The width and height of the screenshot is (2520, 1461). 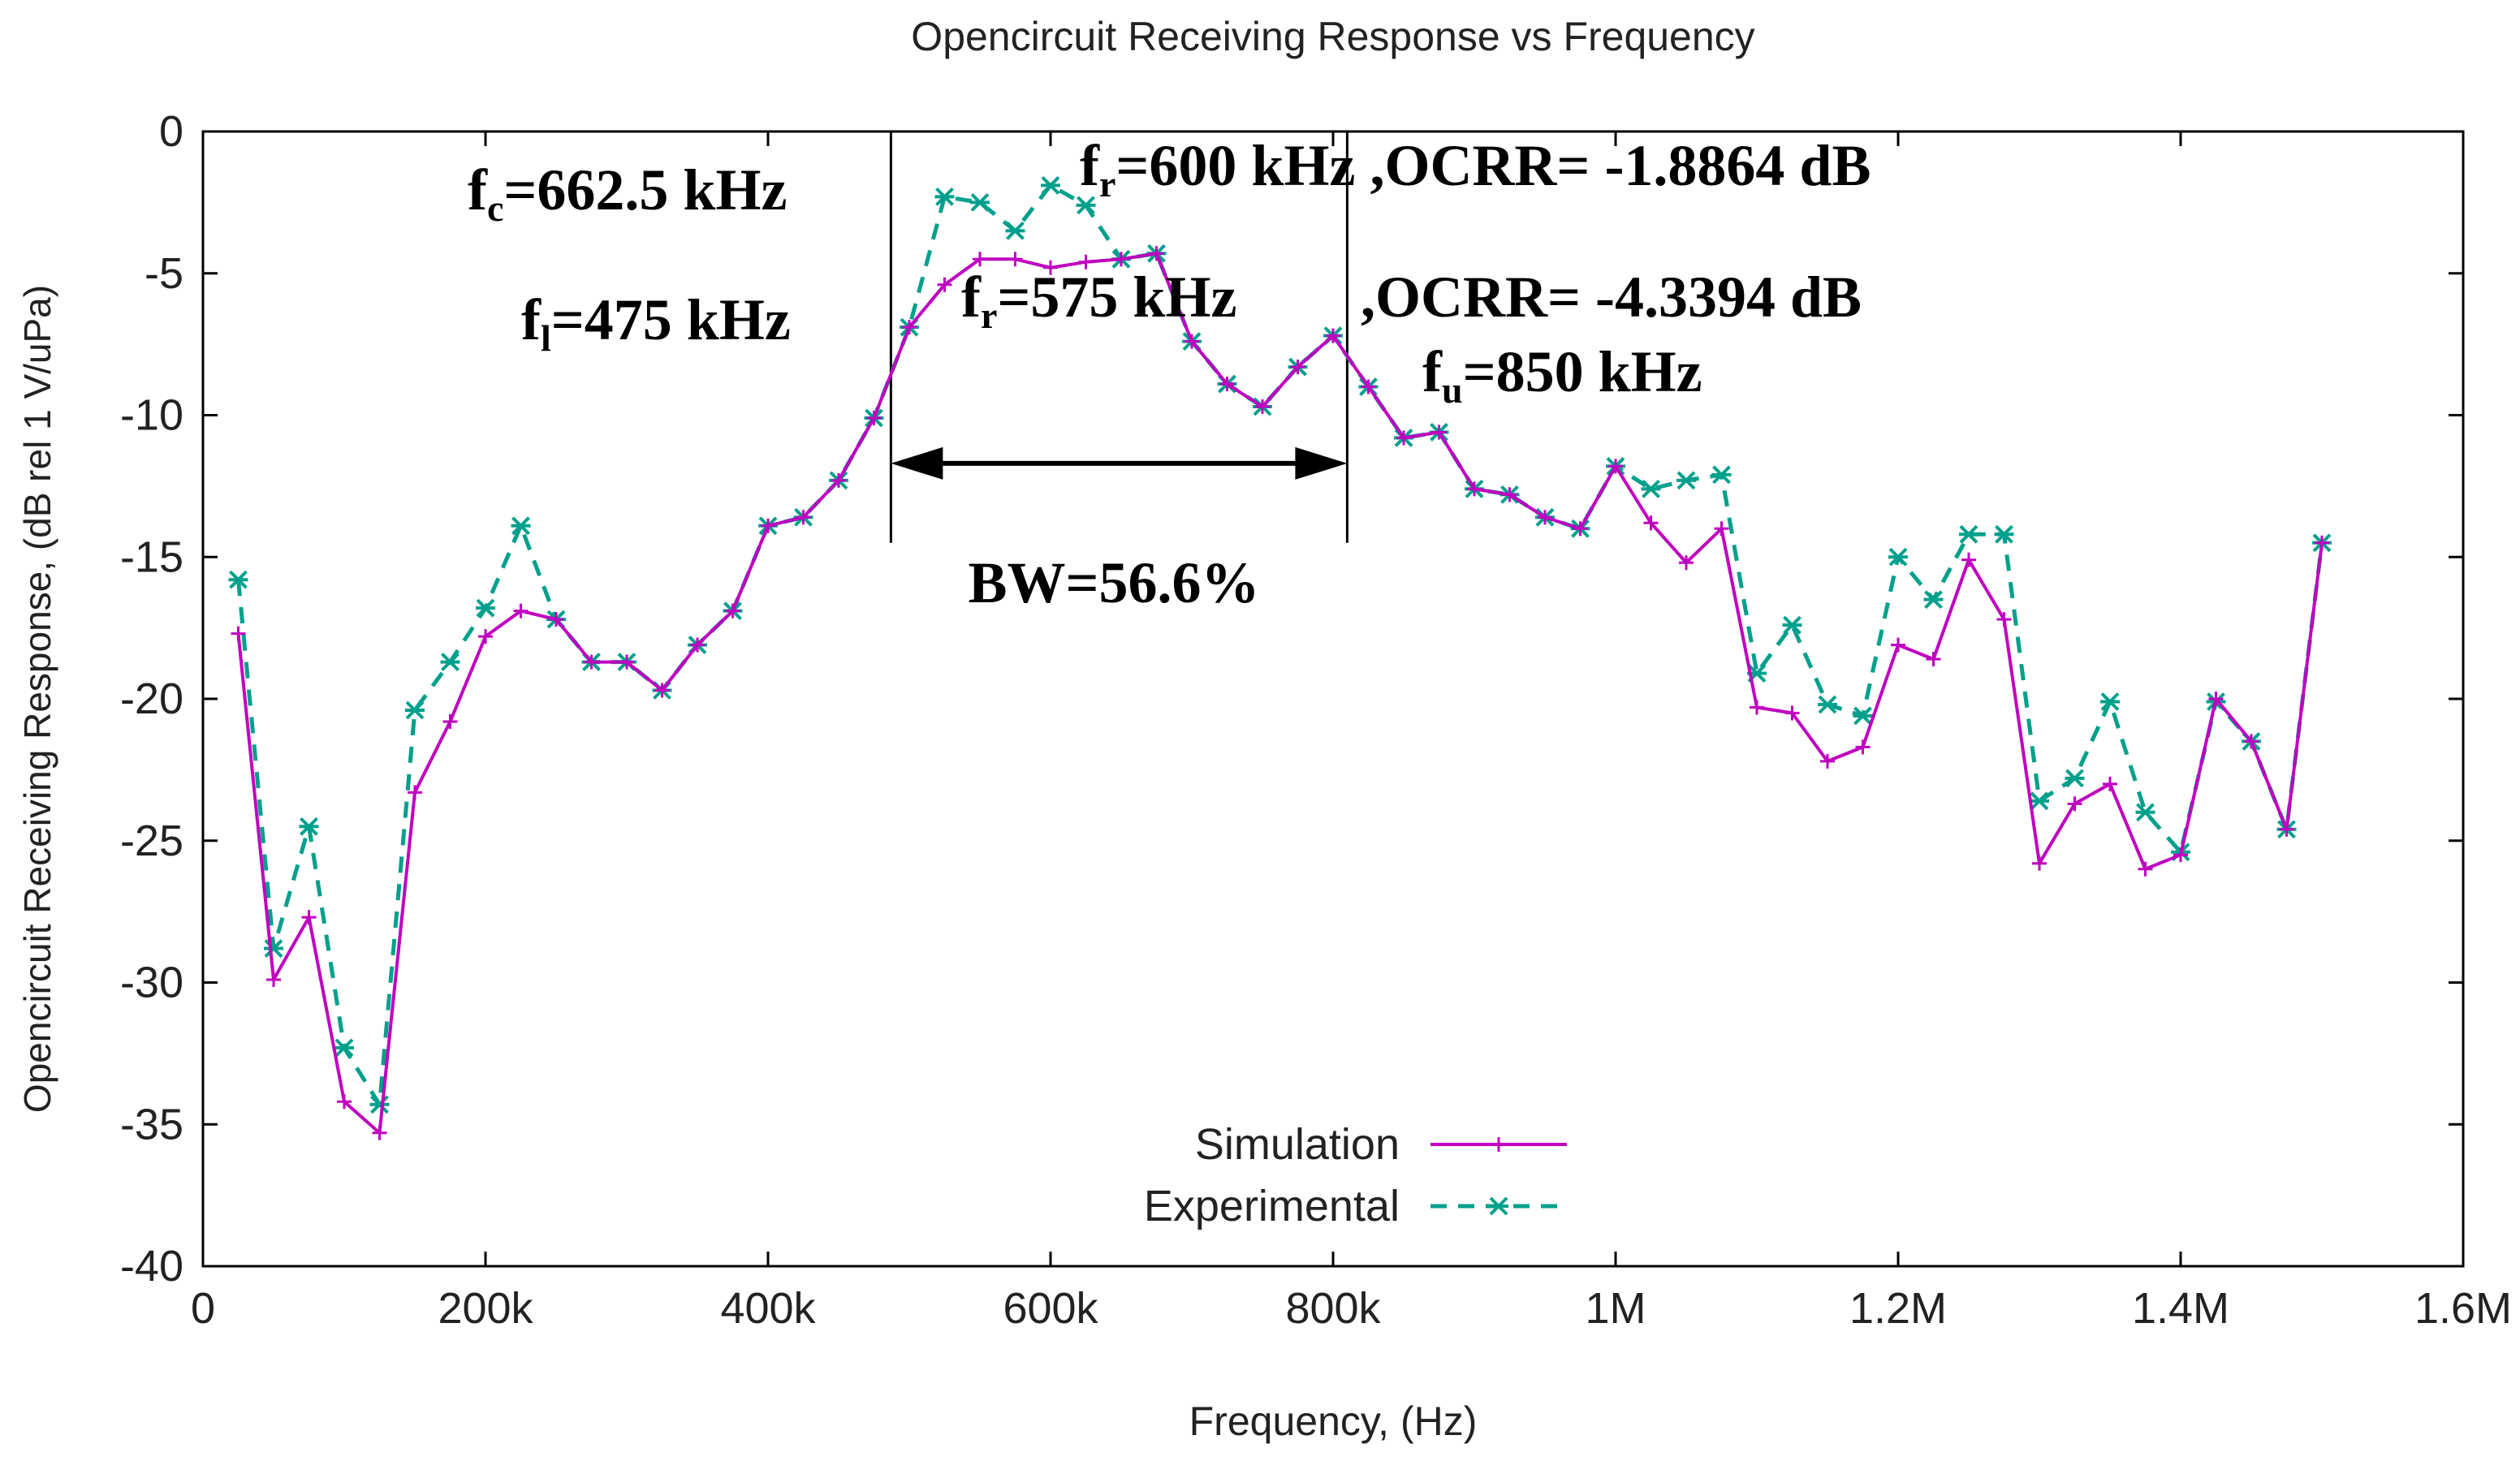 What do you see at coordinates (1499, 1144) in the screenshot?
I see `legend-sample-marker-simulation` at bounding box center [1499, 1144].